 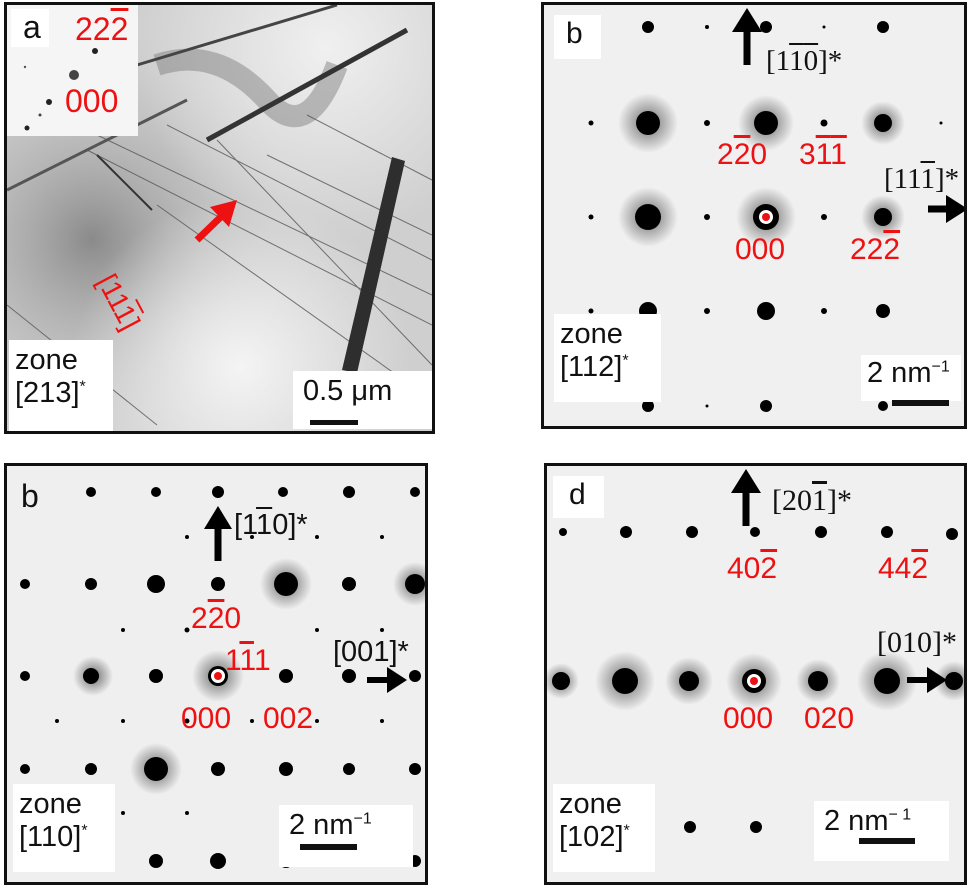 What do you see at coordinates (288, 718) in the screenshot?
I see `reflection-label-002: 002` at bounding box center [288, 718].